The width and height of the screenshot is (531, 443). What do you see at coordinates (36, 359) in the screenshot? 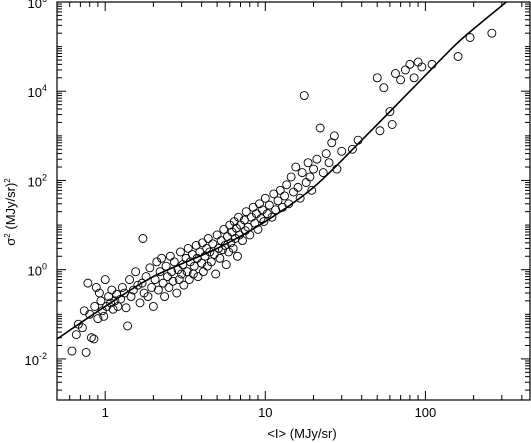
I see `y-tick-label: 10⁻²` at bounding box center [36, 359].